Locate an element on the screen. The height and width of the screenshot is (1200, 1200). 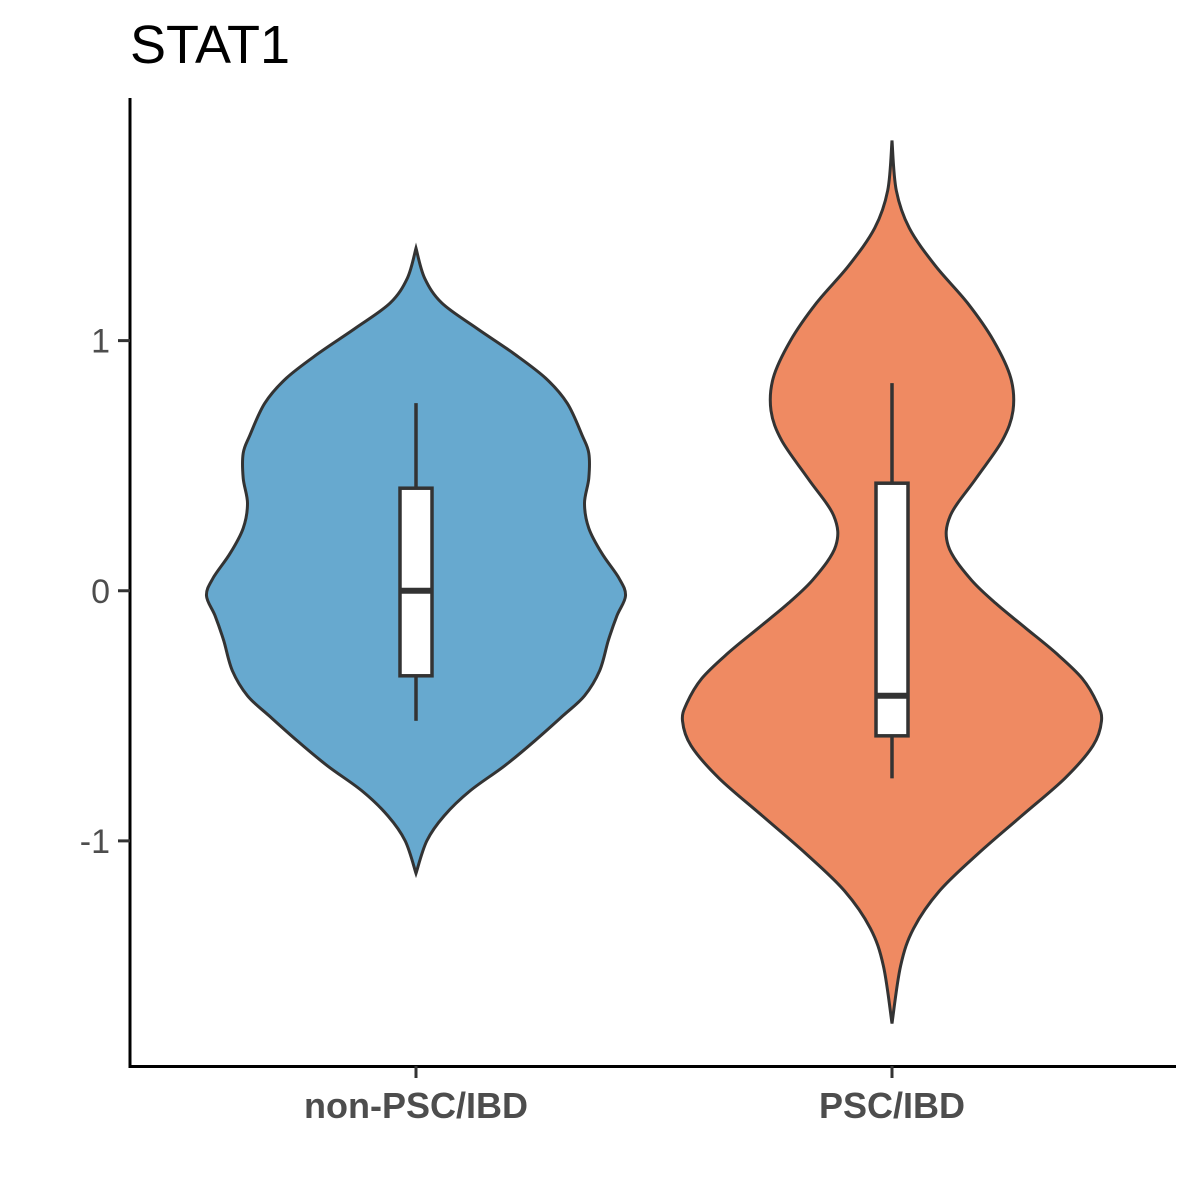
y-tick-label: 0 is located at coordinates (100, 592).